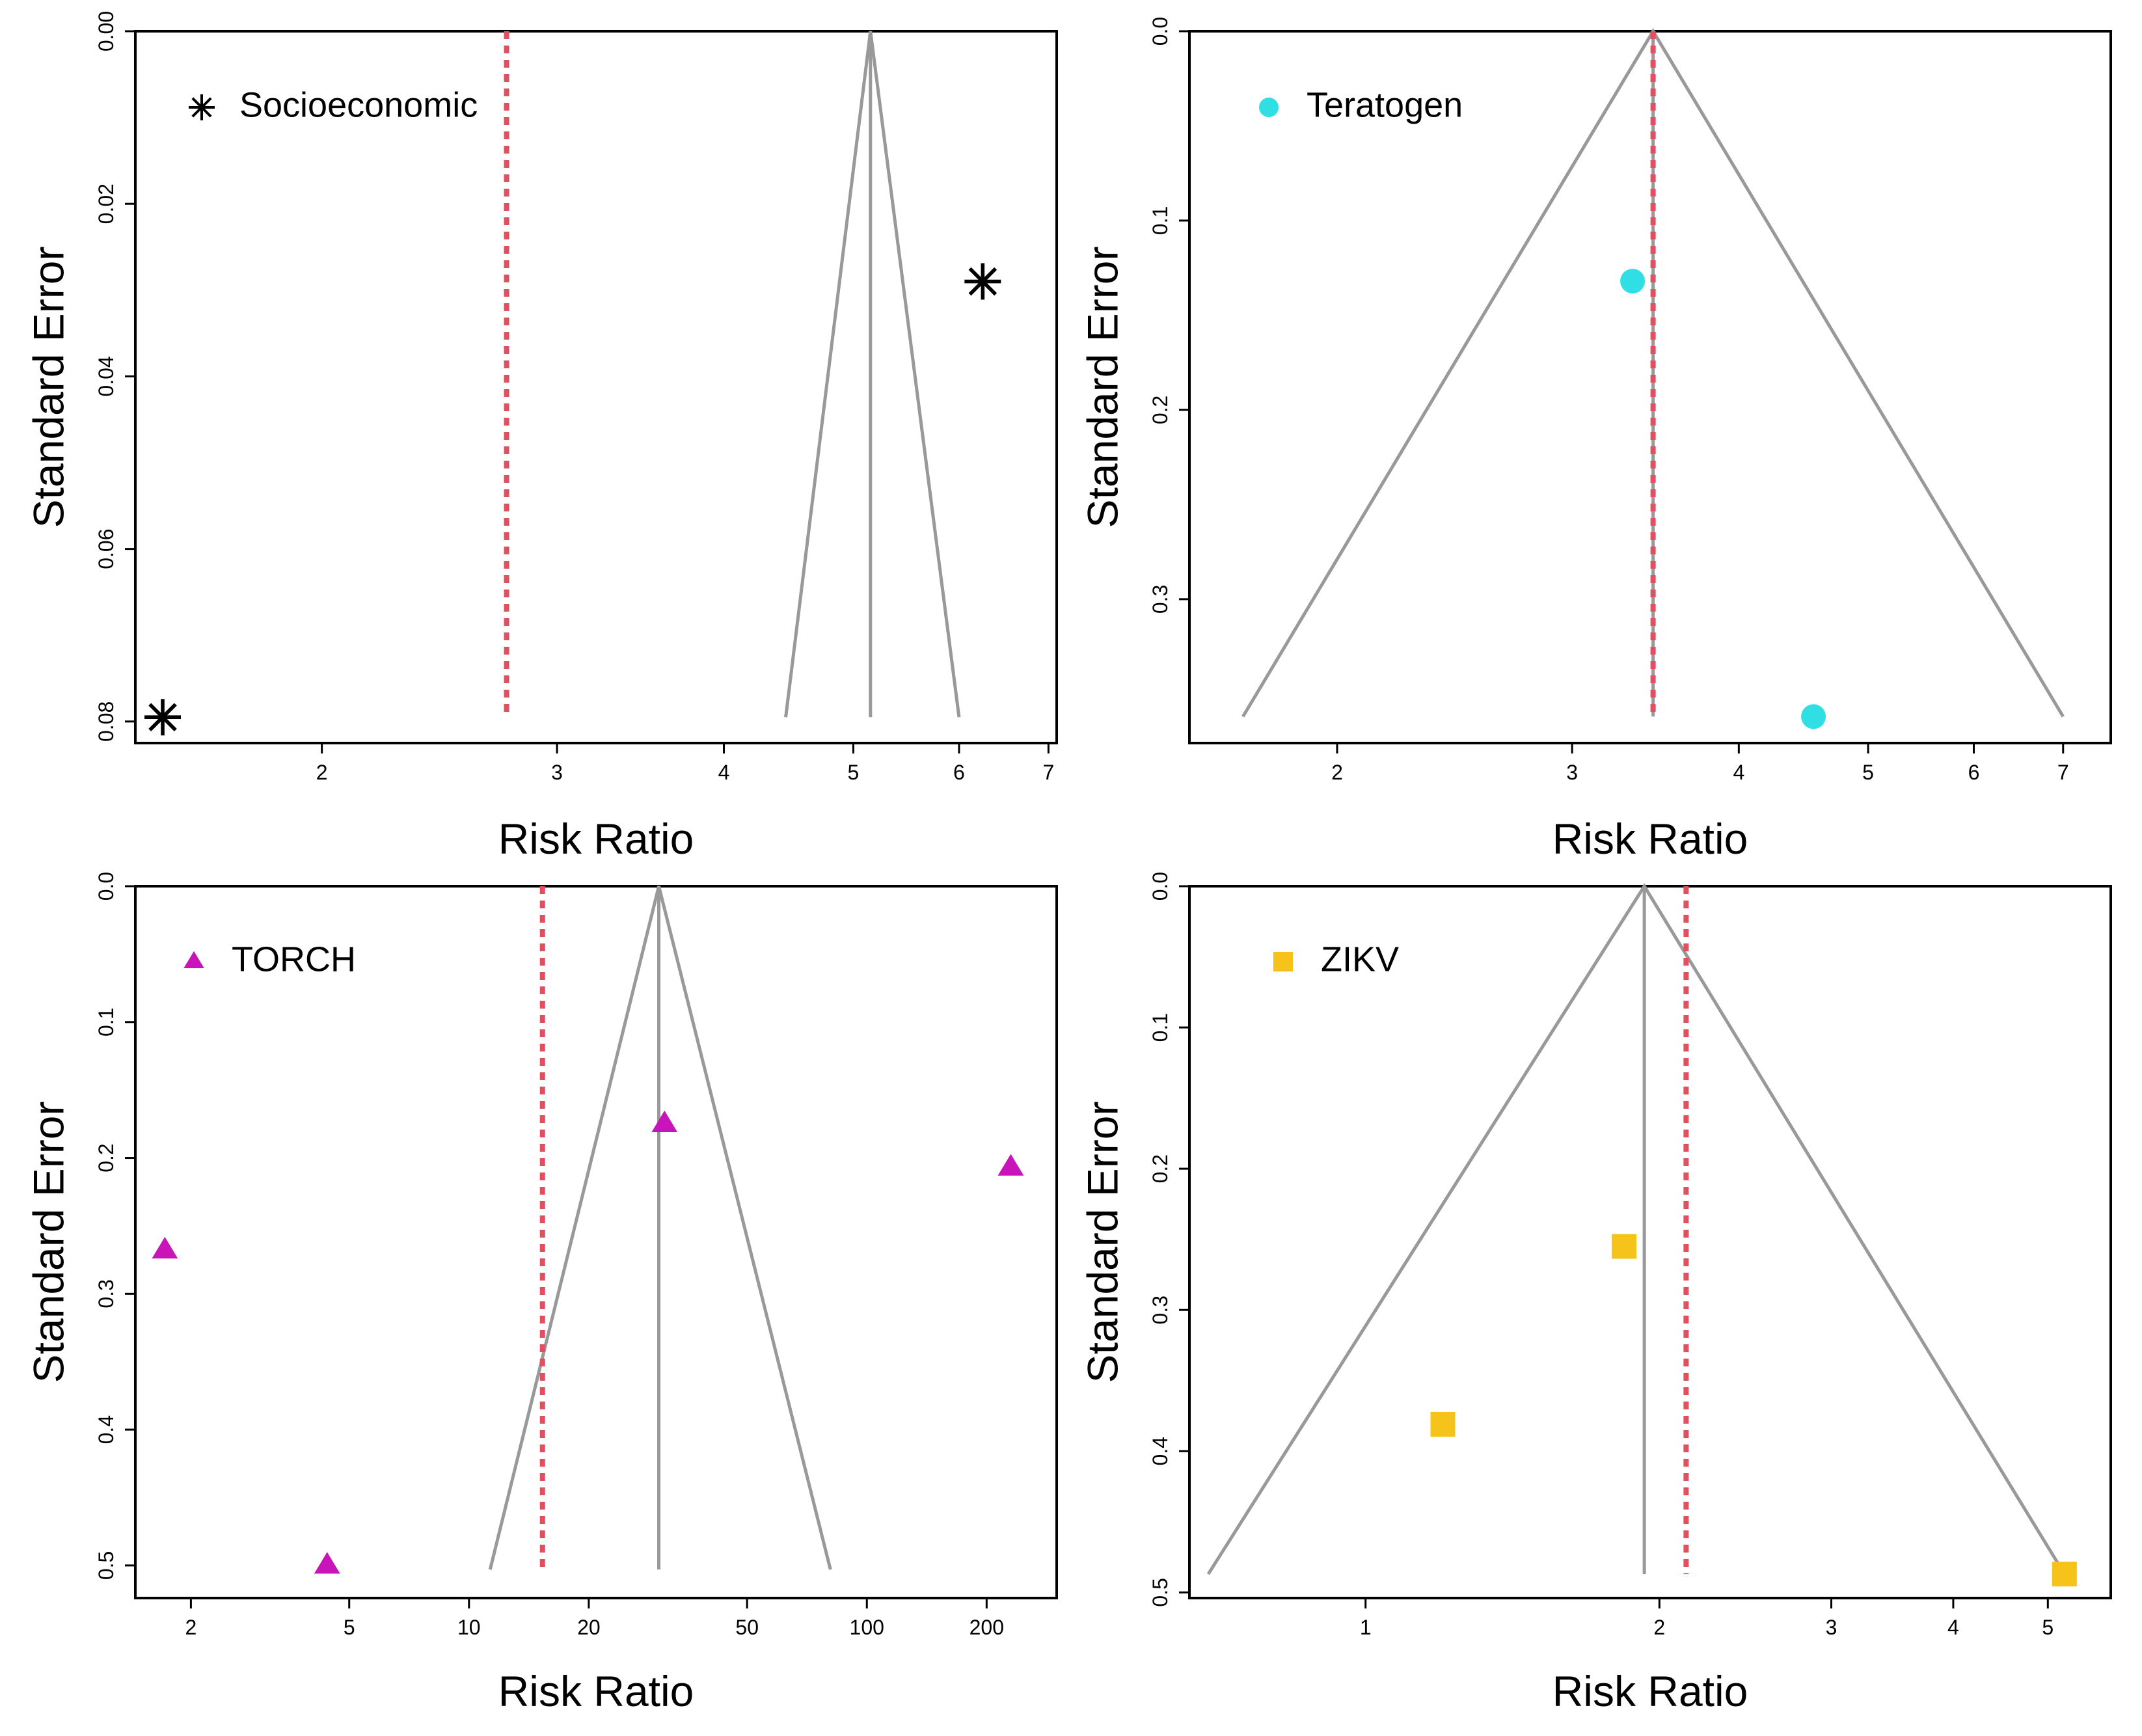 This screenshot has height=1736, width=2142. I want to click on legend: TORCH, so click(269, 959).